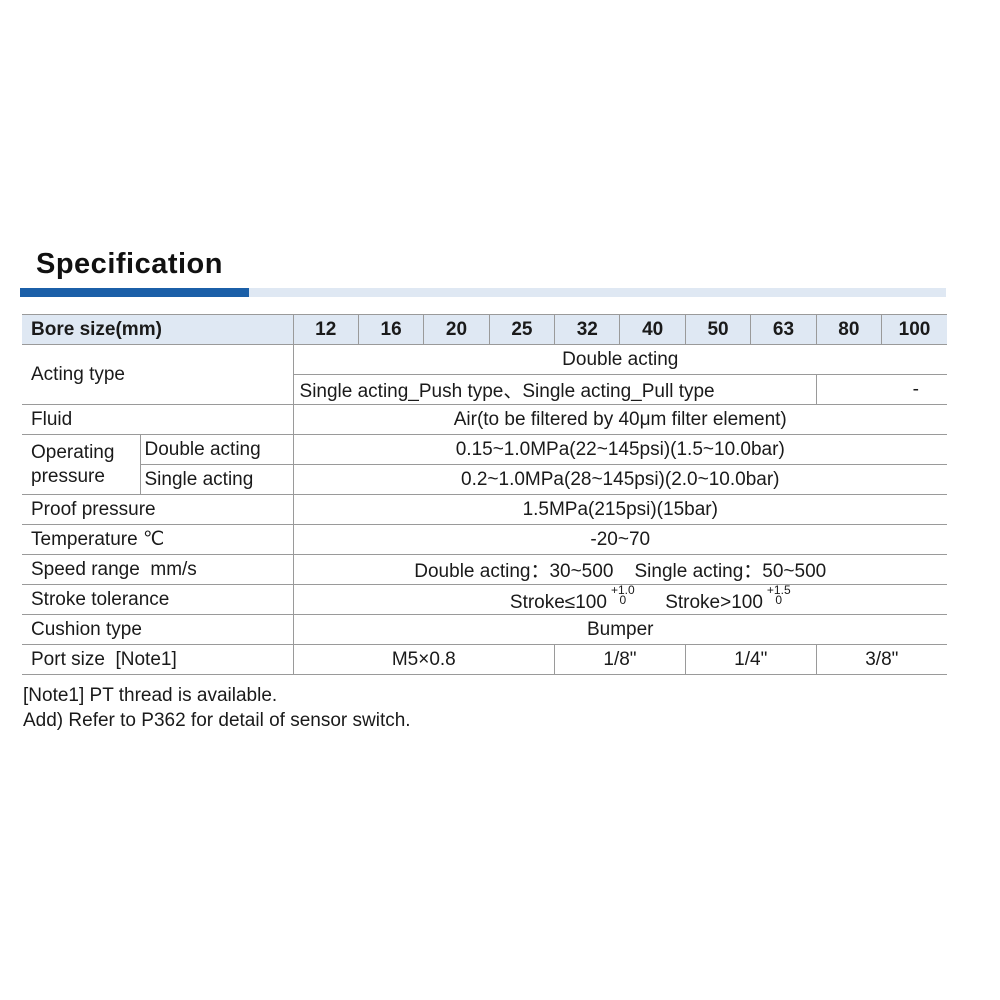 This screenshot has width=1000, height=1000. Describe the element at coordinates (587, 329) in the screenshot. I see `bore-size: 32` at that location.